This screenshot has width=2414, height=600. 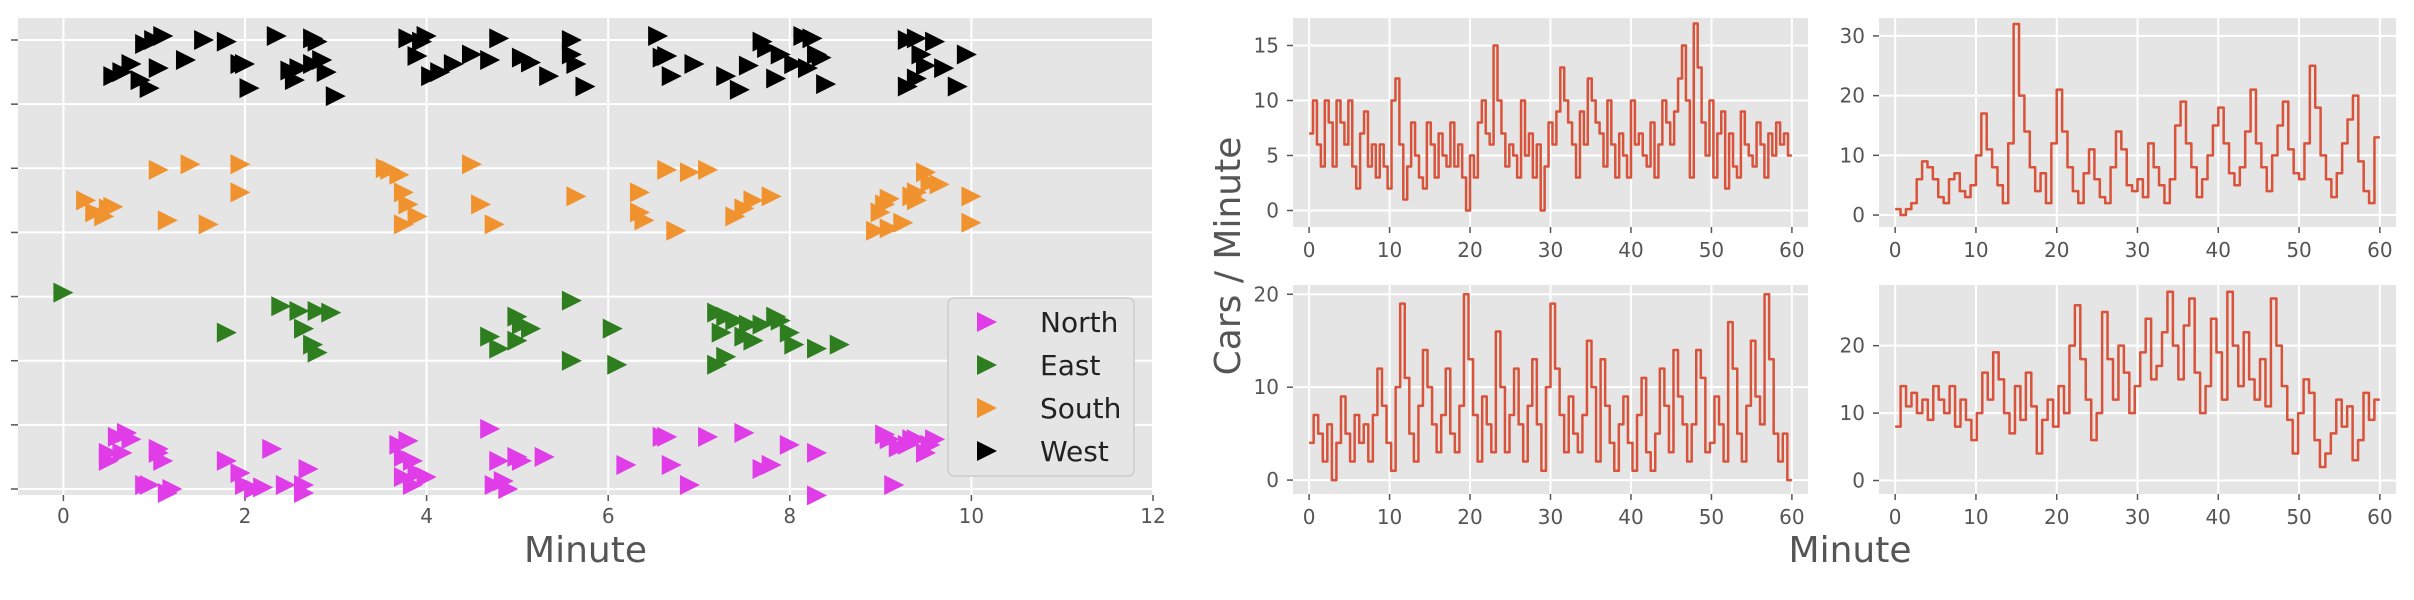 I want to click on panel-x-tick-label: 30, so click(x=2137, y=250).